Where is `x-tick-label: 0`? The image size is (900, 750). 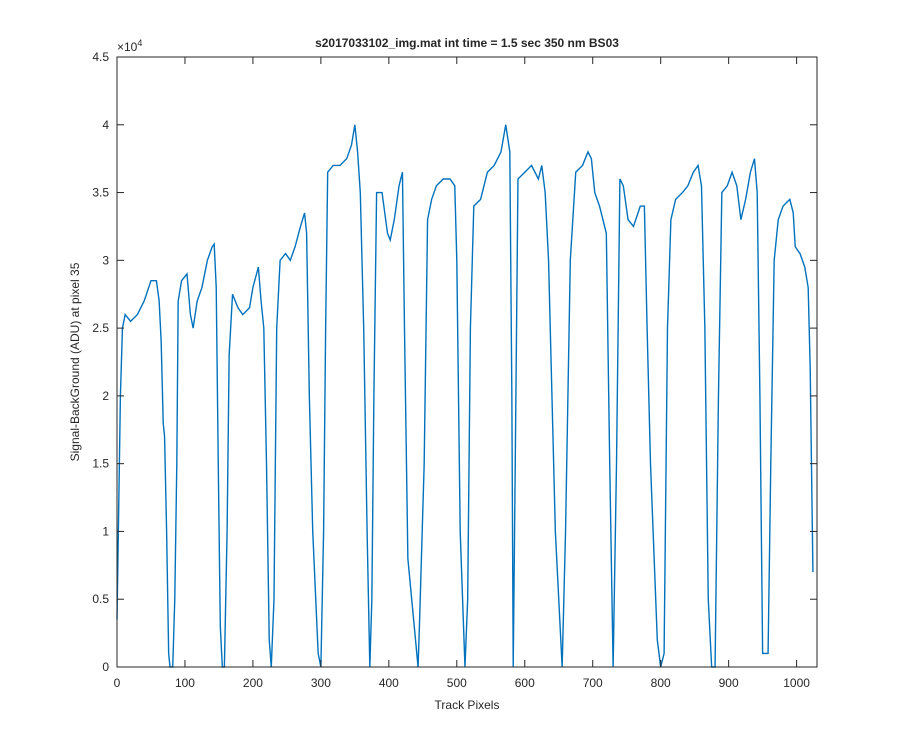 x-tick-label: 0 is located at coordinates (117, 683).